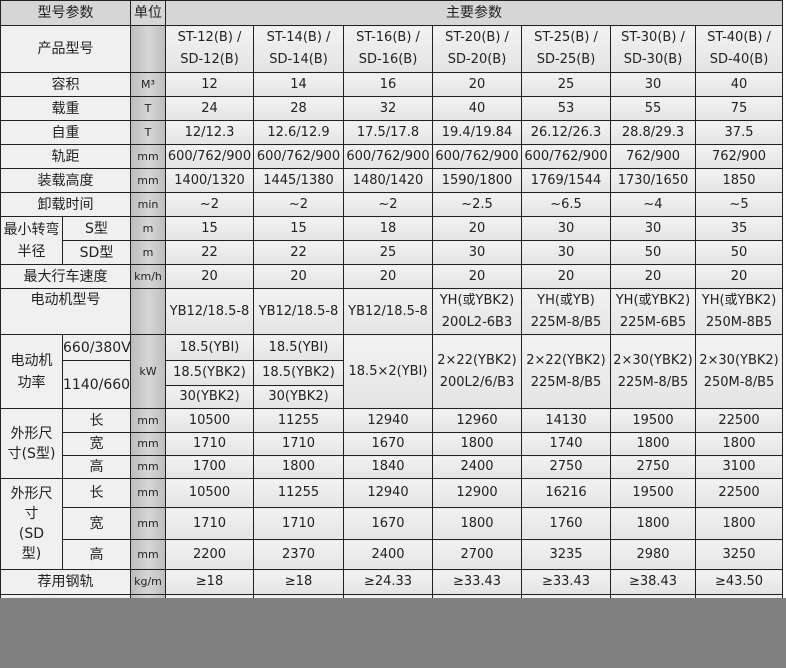  What do you see at coordinates (298, 132) in the screenshot?
I see `value-cell: 12.6/12.9` at bounding box center [298, 132].